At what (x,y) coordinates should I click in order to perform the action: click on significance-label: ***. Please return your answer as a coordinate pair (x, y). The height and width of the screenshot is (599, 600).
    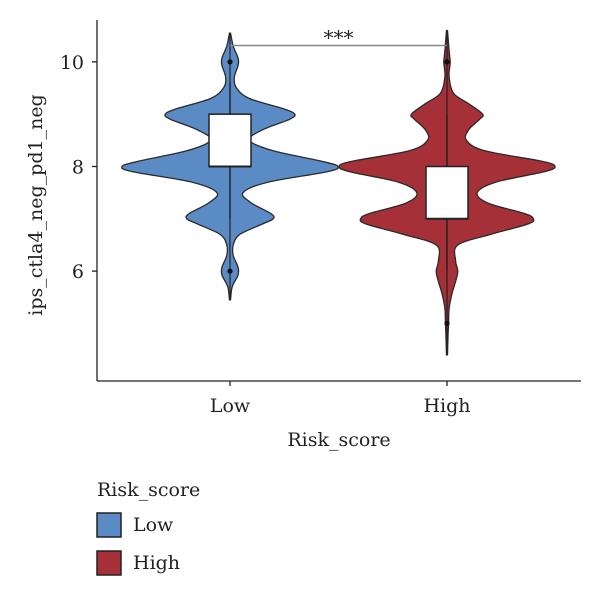
    Looking at the image, I should click on (339, 37).